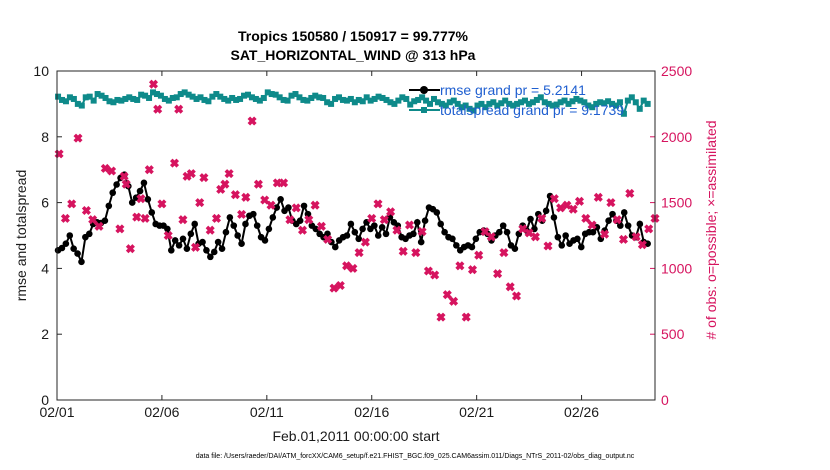 The width and height of the screenshot is (830, 470). Describe the element at coordinates (45, 203) in the screenshot. I see `y-tick-label: 6` at that location.